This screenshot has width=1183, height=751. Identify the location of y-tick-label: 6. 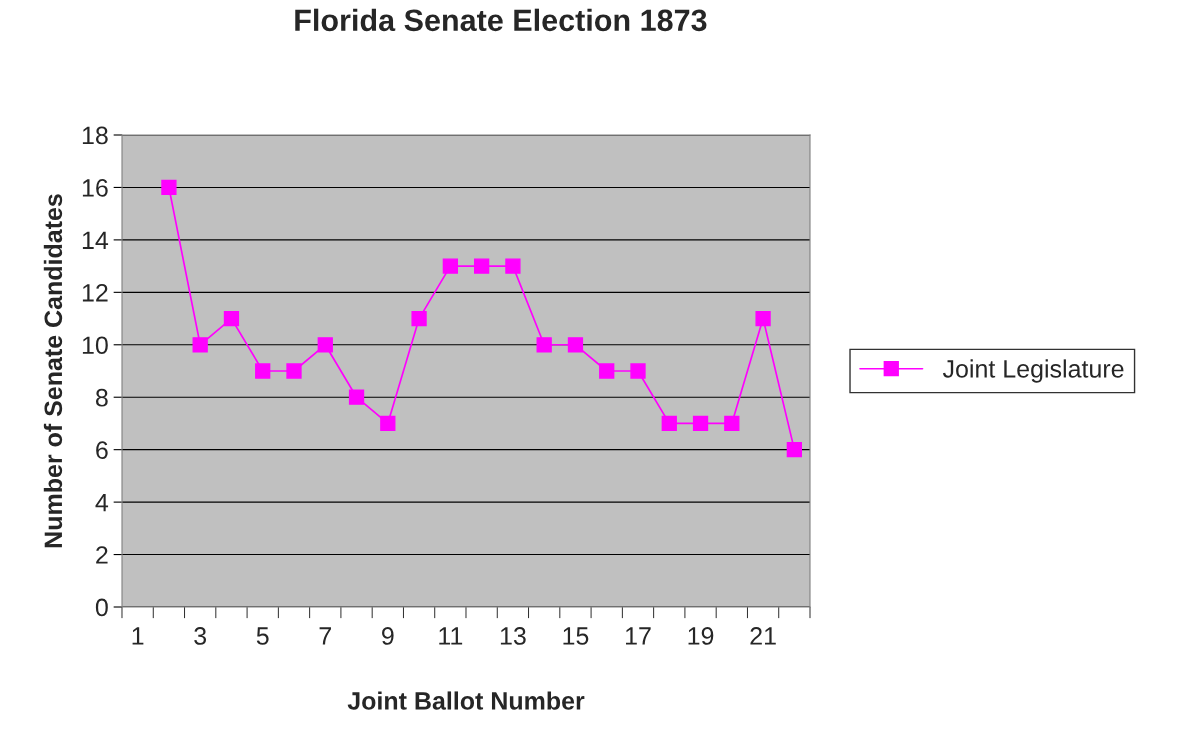
(102, 450).